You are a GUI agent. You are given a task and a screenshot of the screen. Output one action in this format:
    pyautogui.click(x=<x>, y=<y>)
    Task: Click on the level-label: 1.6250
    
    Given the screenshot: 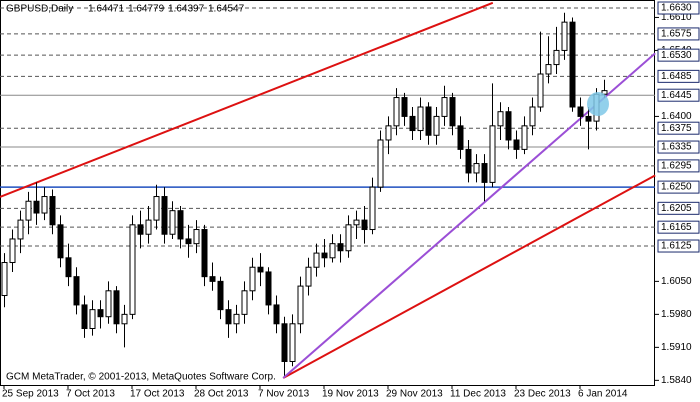 What is the action you would take?
    pyautogui.click(x=676, y=187)
    